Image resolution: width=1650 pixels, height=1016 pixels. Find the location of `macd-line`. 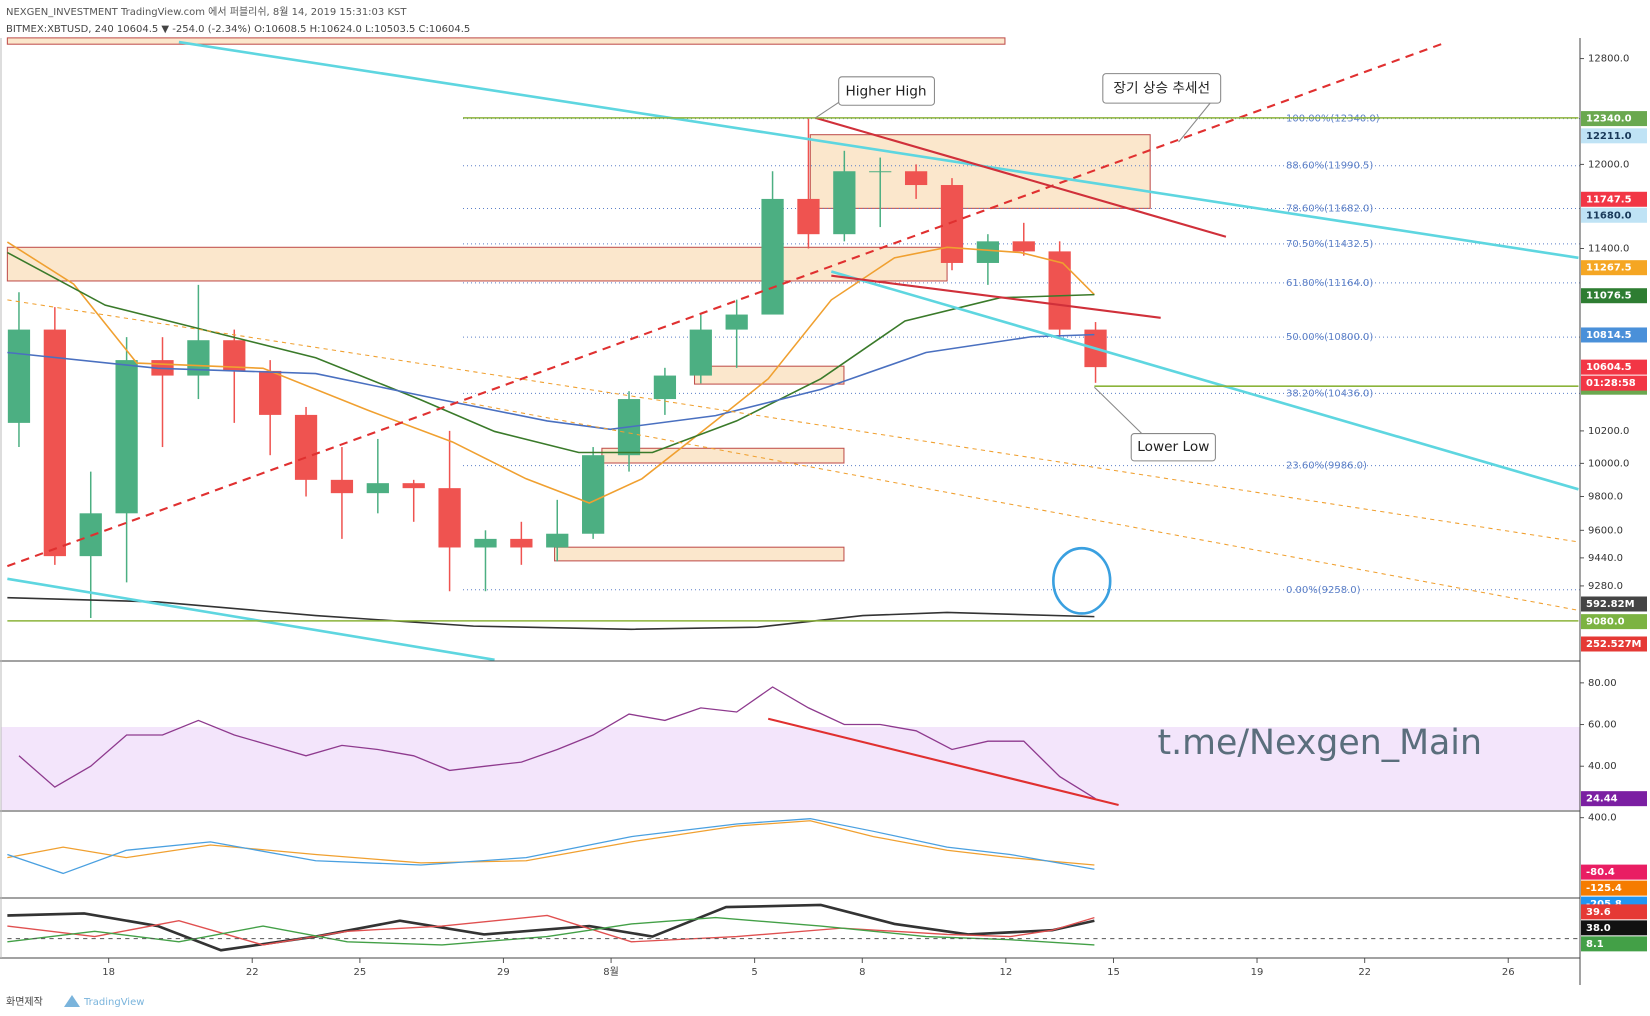

macd-line is located at coordinates (551, 846).